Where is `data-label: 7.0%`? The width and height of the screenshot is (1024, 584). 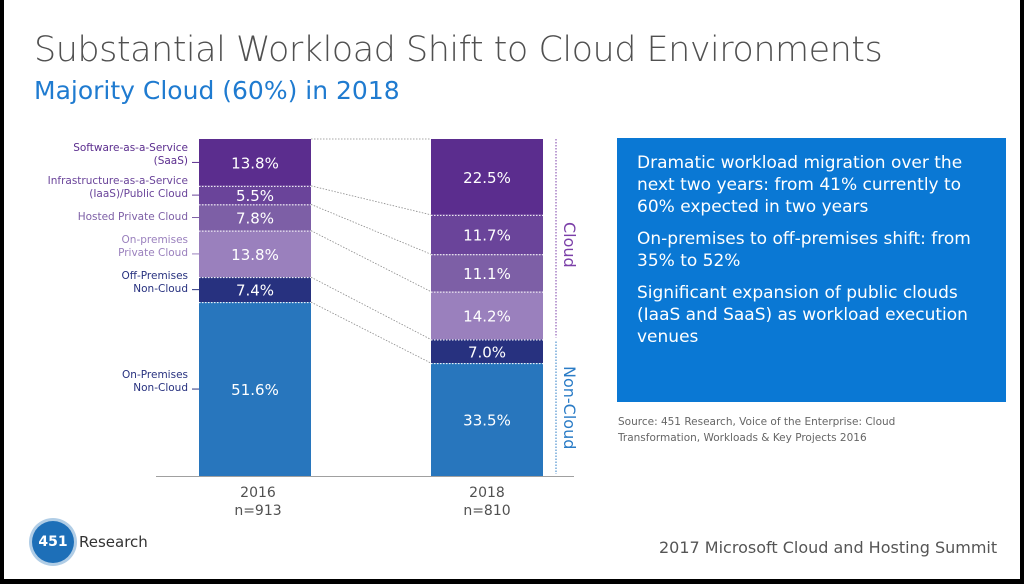
data-label: 7.0% is located at coordinates (487, 352).